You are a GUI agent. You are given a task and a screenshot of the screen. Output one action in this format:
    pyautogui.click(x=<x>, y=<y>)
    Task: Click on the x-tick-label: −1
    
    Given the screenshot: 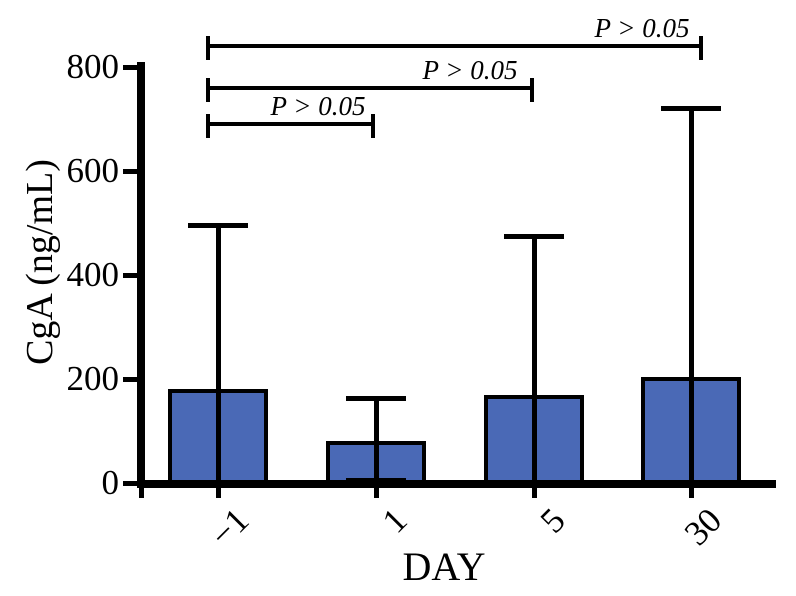 What is the action you would take?
    pyautogui.click(x=229, y=527)
    